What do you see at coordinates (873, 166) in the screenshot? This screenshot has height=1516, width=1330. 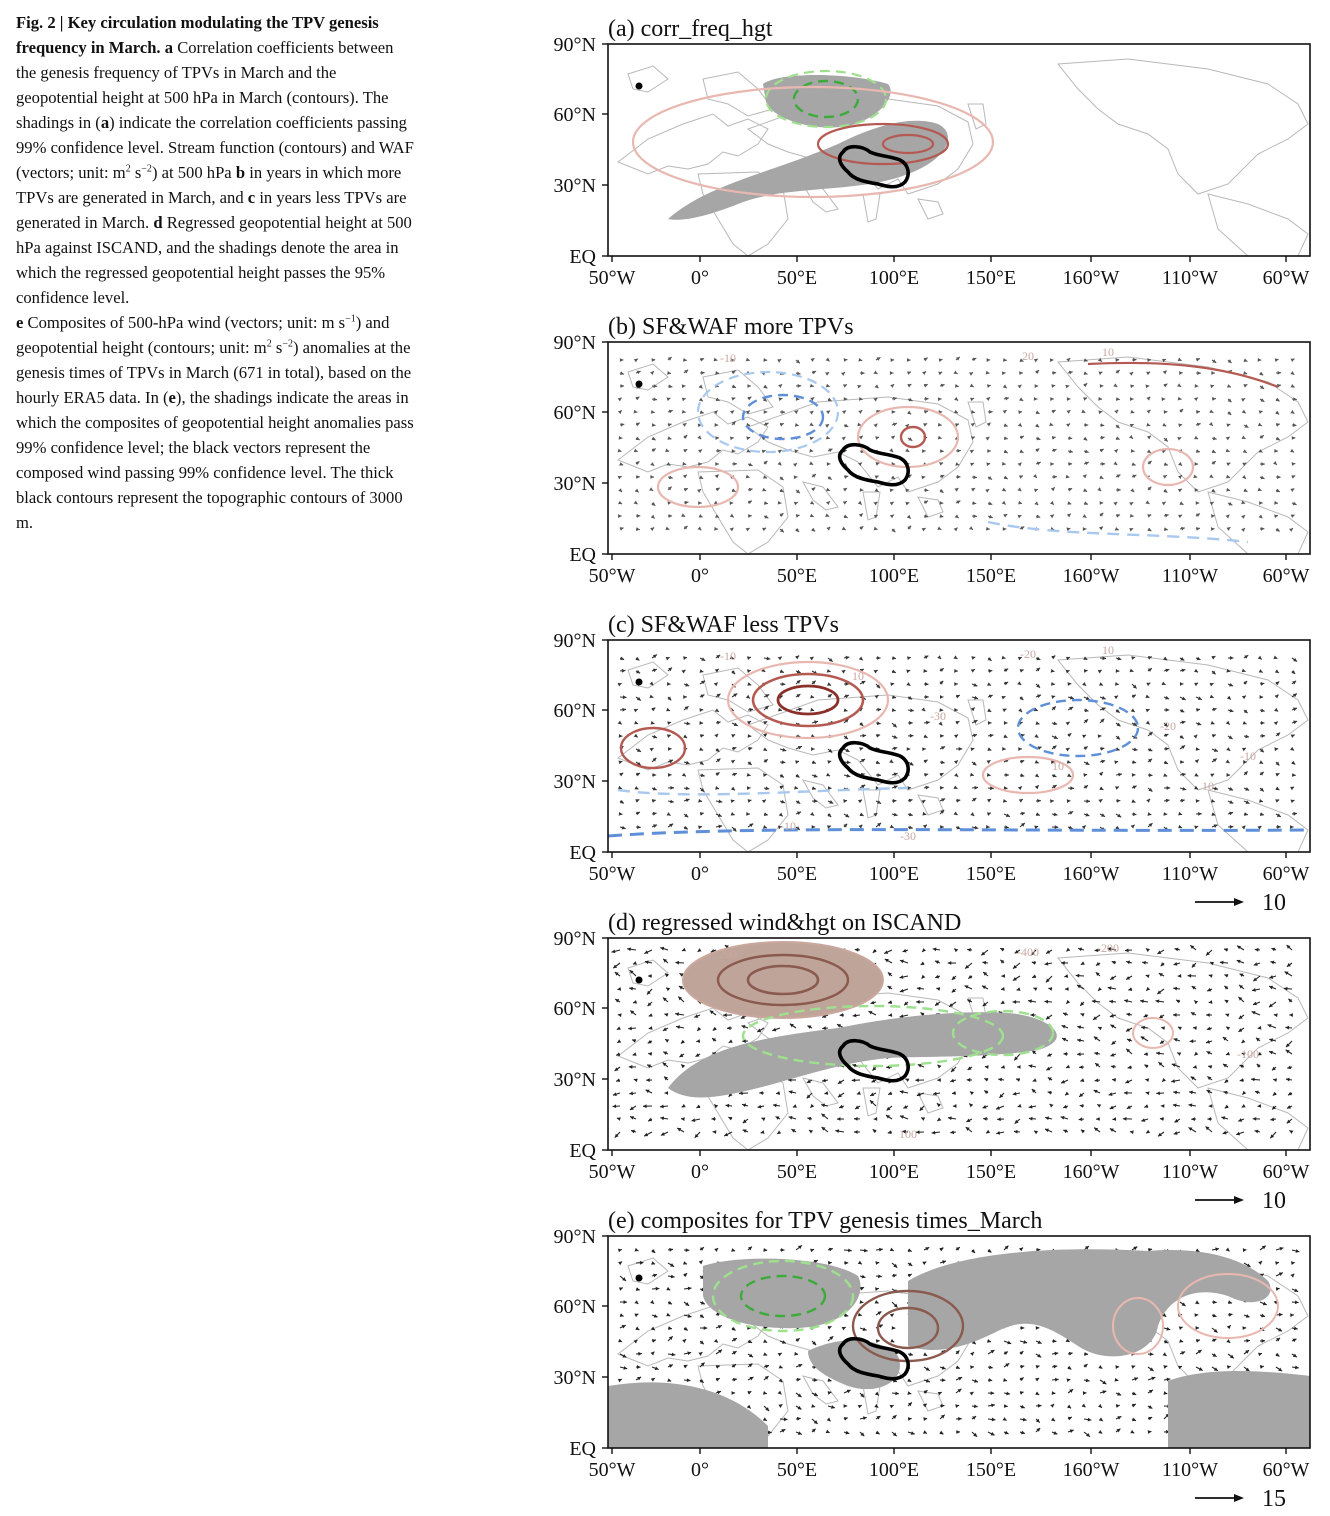 I see `tibetan-plateau-contour` at bounding box center [873, 166].